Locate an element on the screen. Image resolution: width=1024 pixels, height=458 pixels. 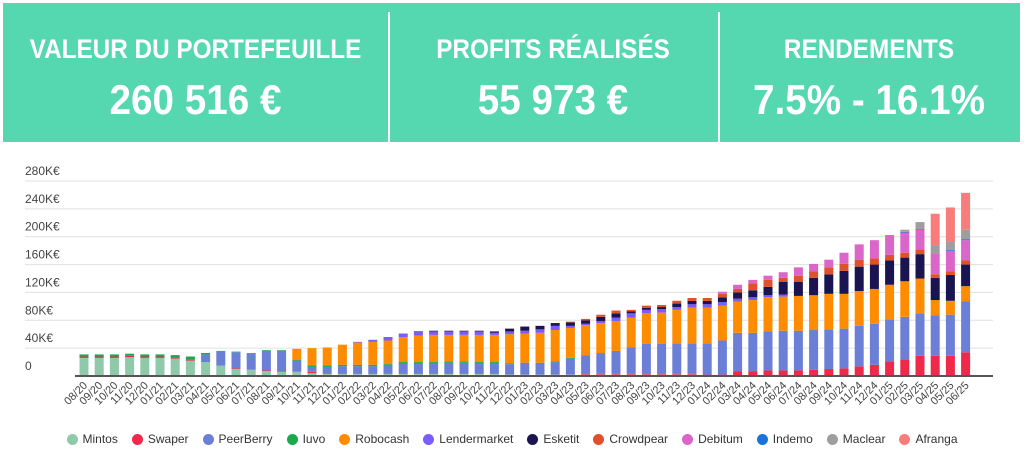
legend-item: Debitum is located at coordinates (712, 439).